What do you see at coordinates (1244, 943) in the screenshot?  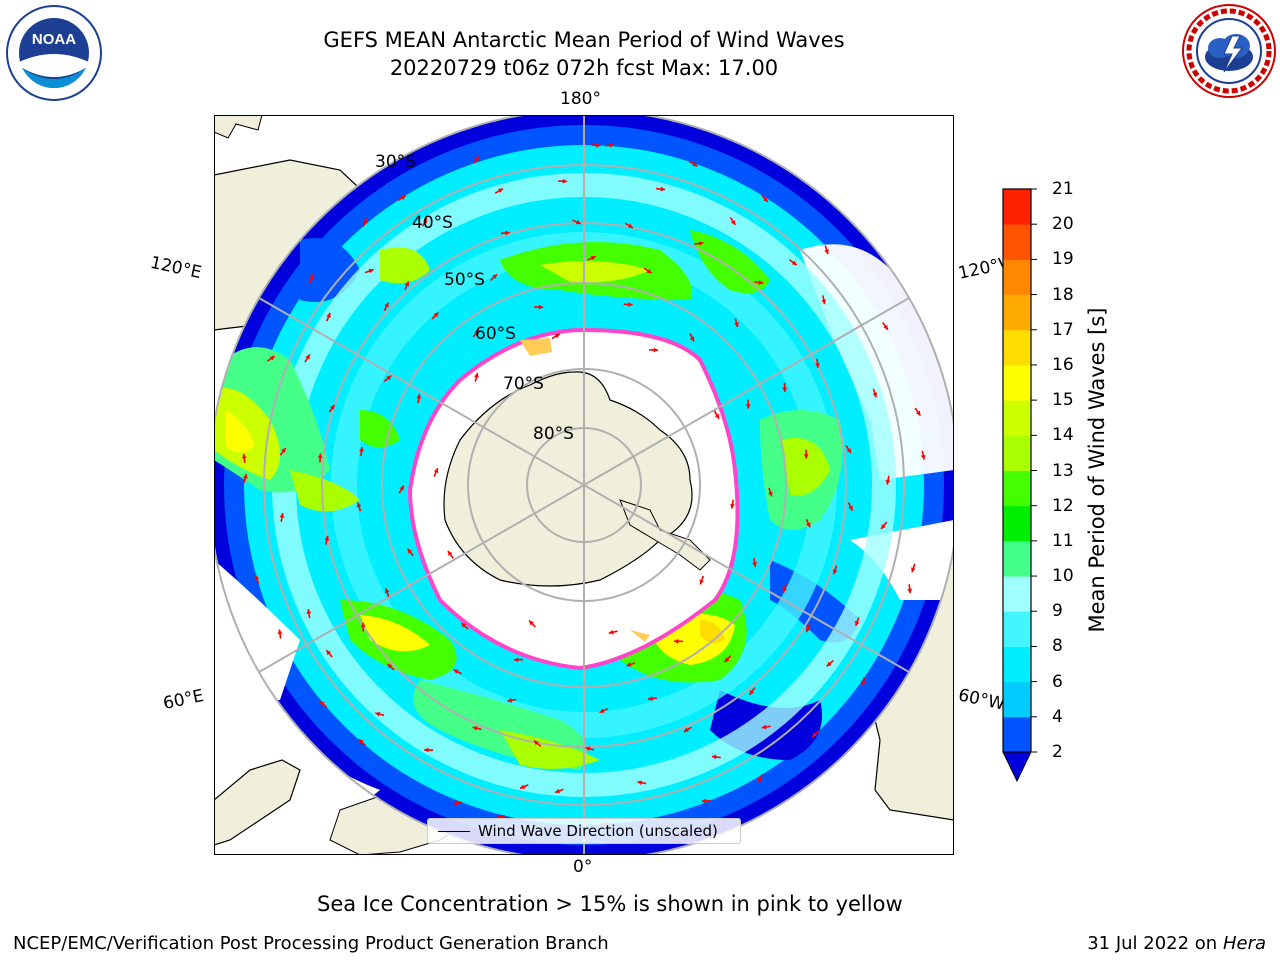 I see `footer-machine: Hera` at bounding box center [1244, 943].